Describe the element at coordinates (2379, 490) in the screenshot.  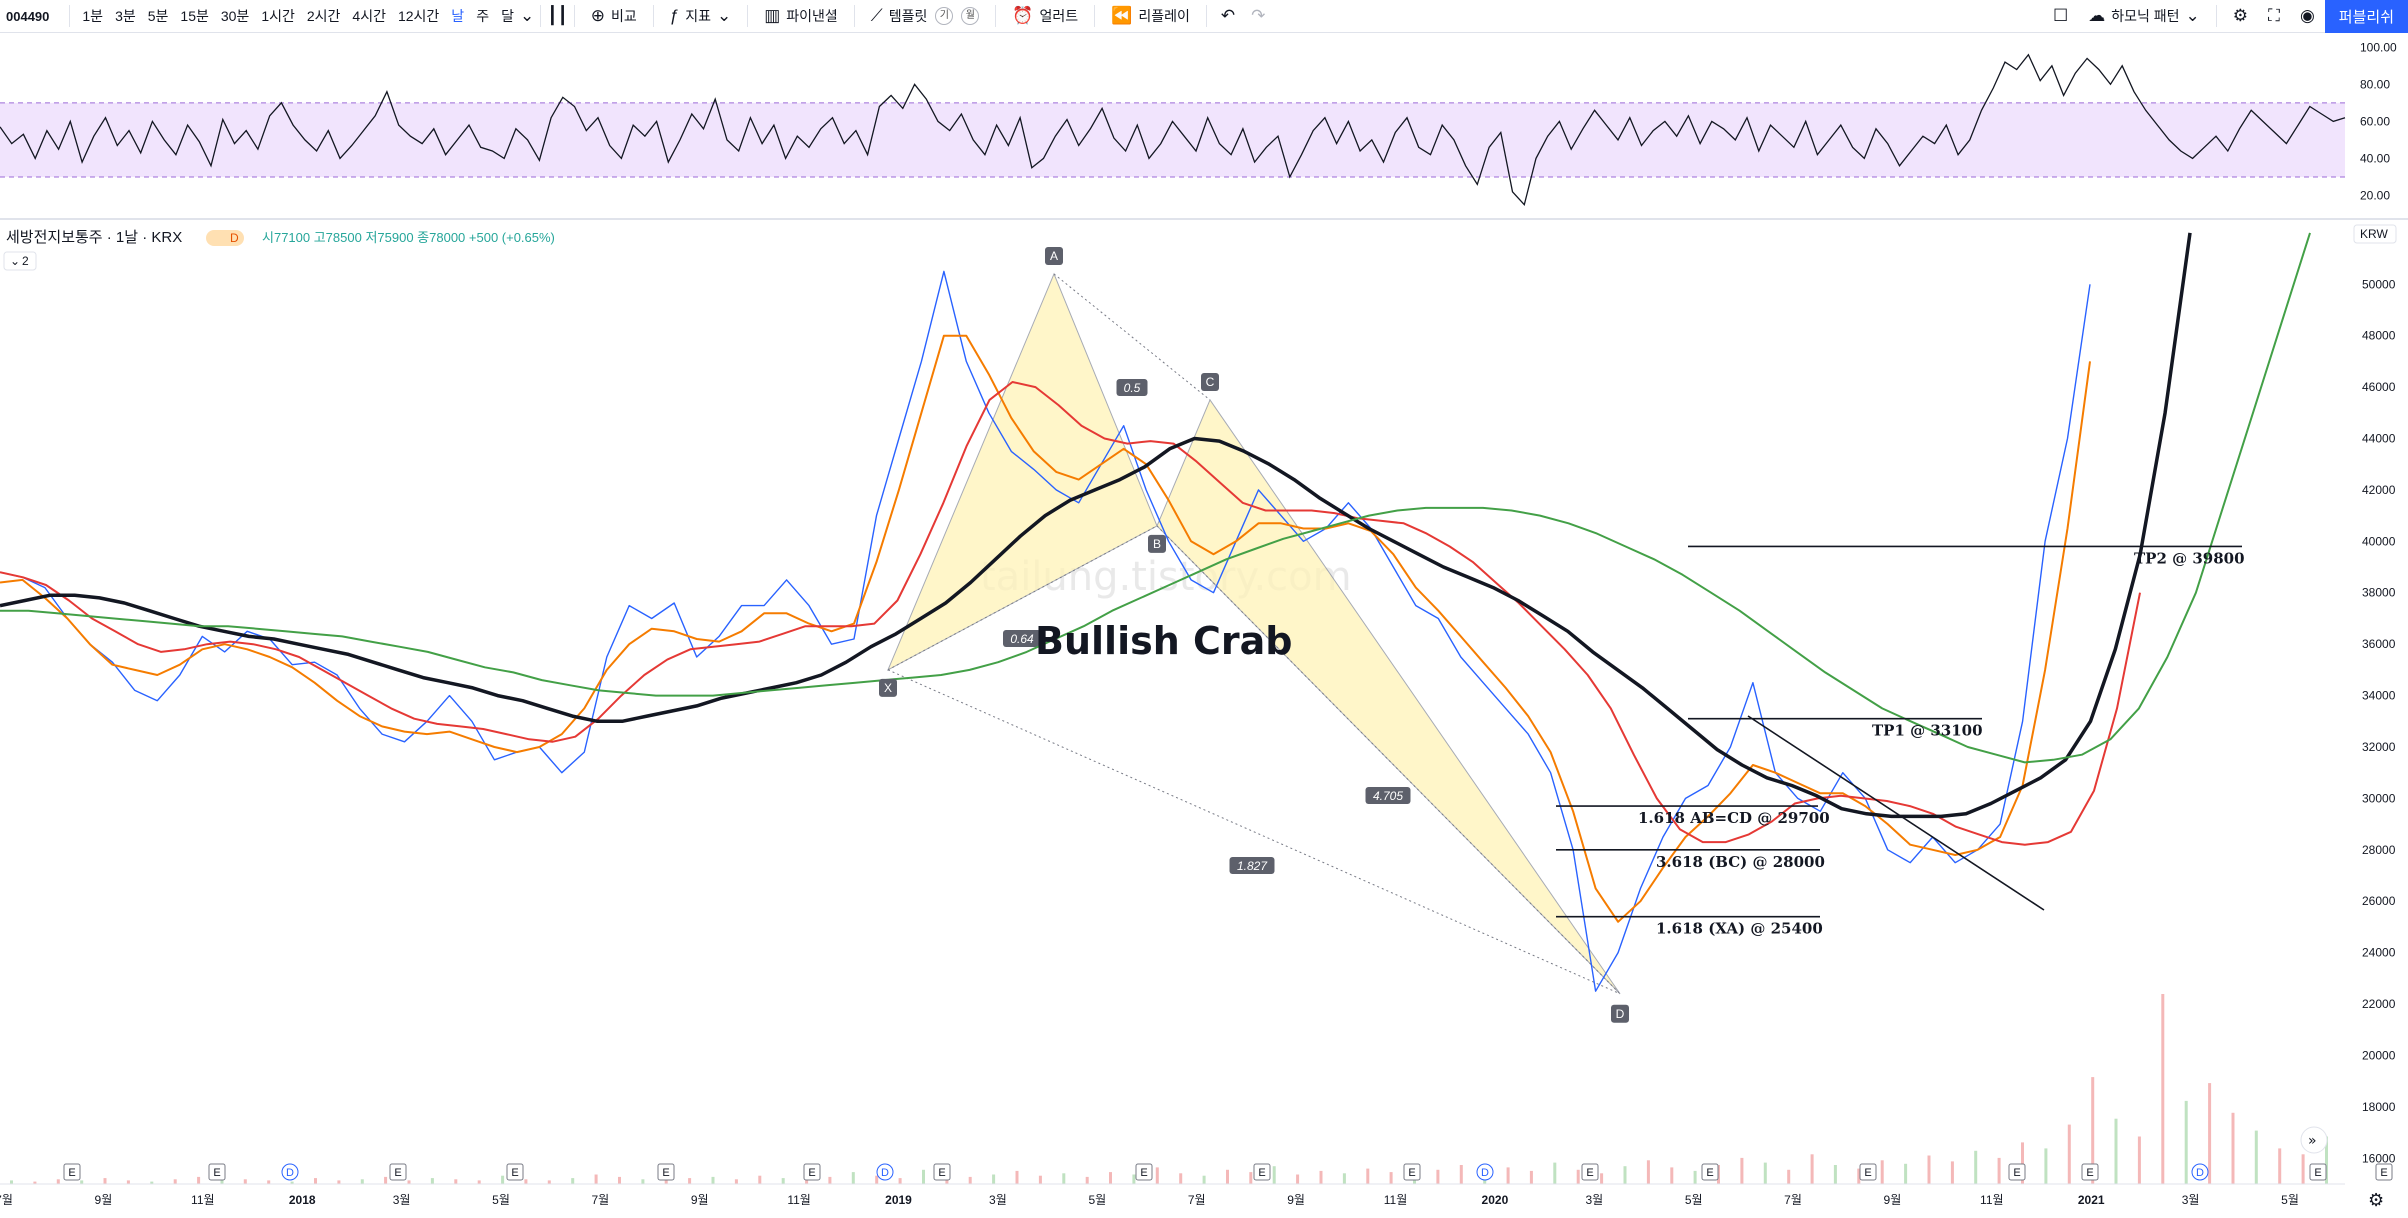
I see `price-tick-label: 42000` at that location.